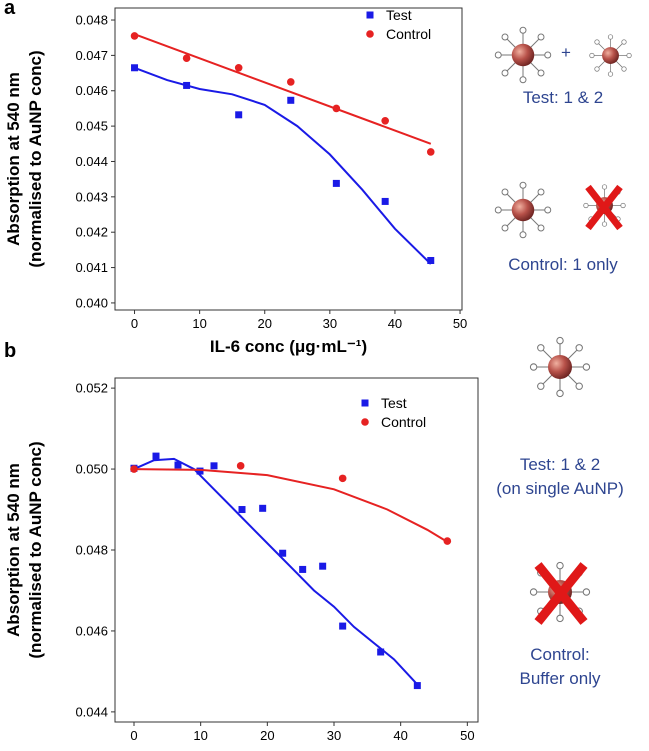 The height and width of the screenshot is (751, 649). What do you see at coordinates (91, 469) in the screenshot?
I see `y-tick-label: 0.050` at bounding box center [91, 469].